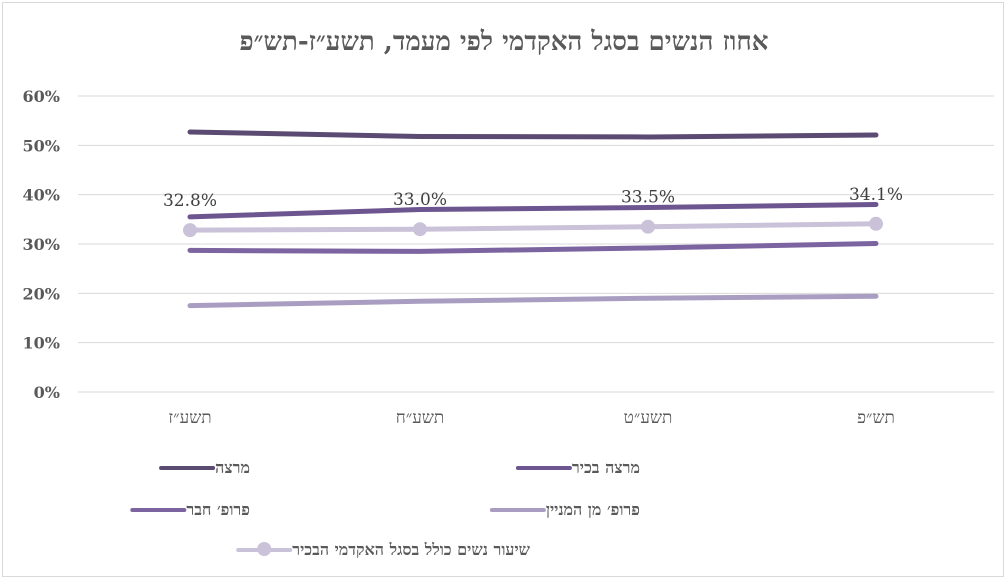  Describe the element at coordinates (41, 145) in the screenshot. I see `y-tick-label: 50%` at that location.